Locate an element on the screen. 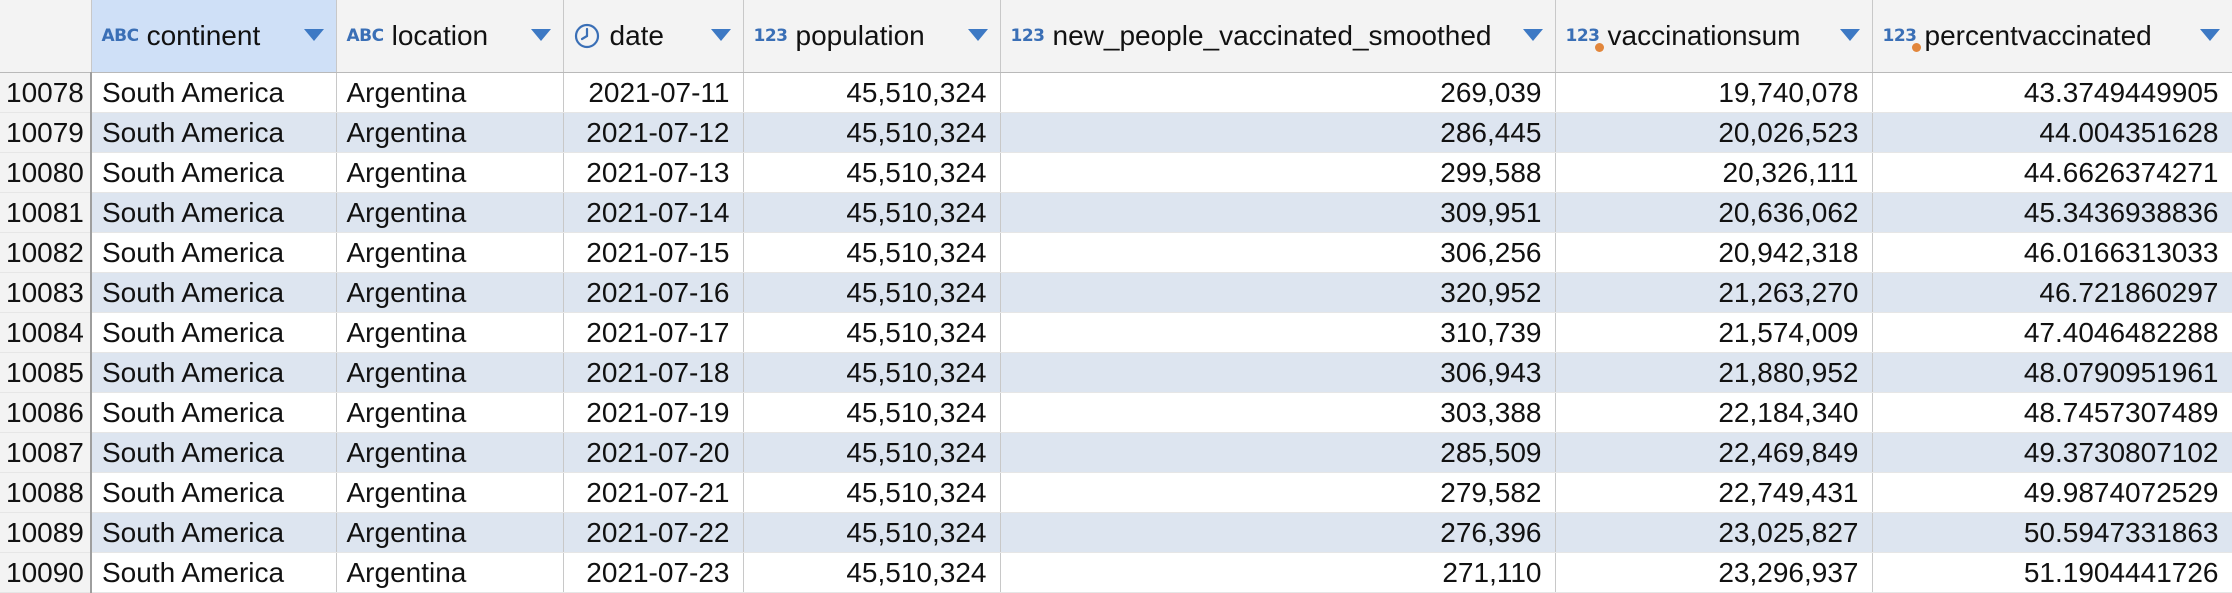 Image resolution: width=2232 pixels, height=593 pixels. cell-percentvaccinated: 49.3730807102 is located at coordinates (2052, 452).